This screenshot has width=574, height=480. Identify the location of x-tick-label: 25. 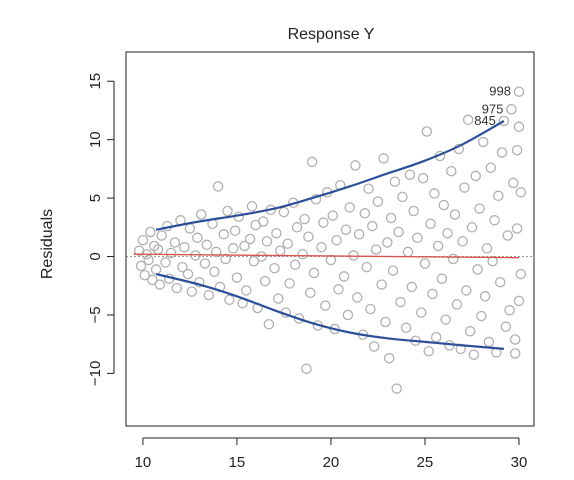
(425, 462).